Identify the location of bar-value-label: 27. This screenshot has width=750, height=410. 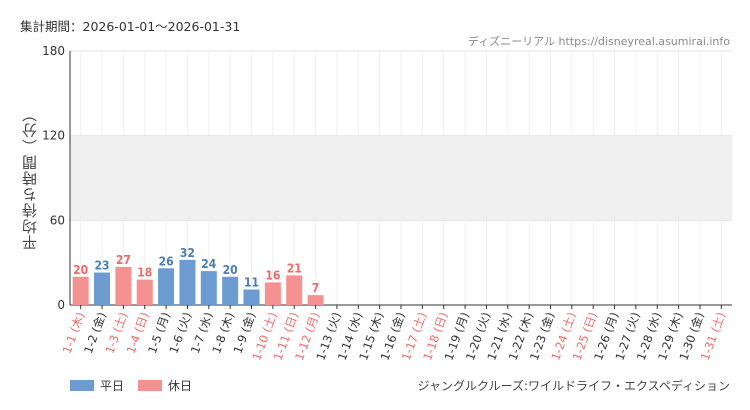
(123, 260).